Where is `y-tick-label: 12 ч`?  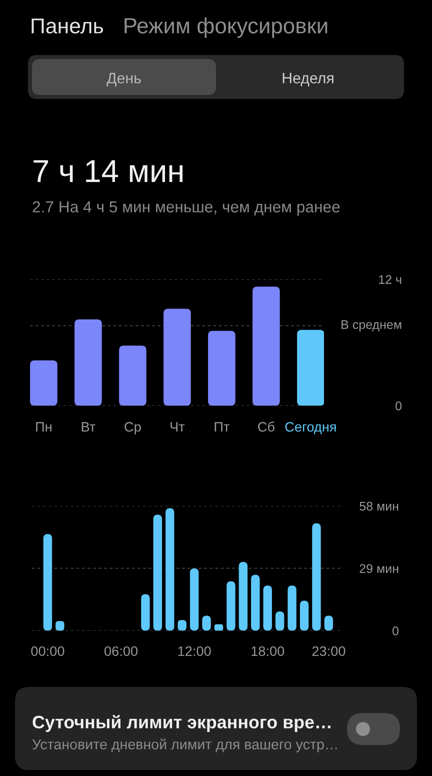 y-tick-label: 12 ч is located at coordinates (390, 279).